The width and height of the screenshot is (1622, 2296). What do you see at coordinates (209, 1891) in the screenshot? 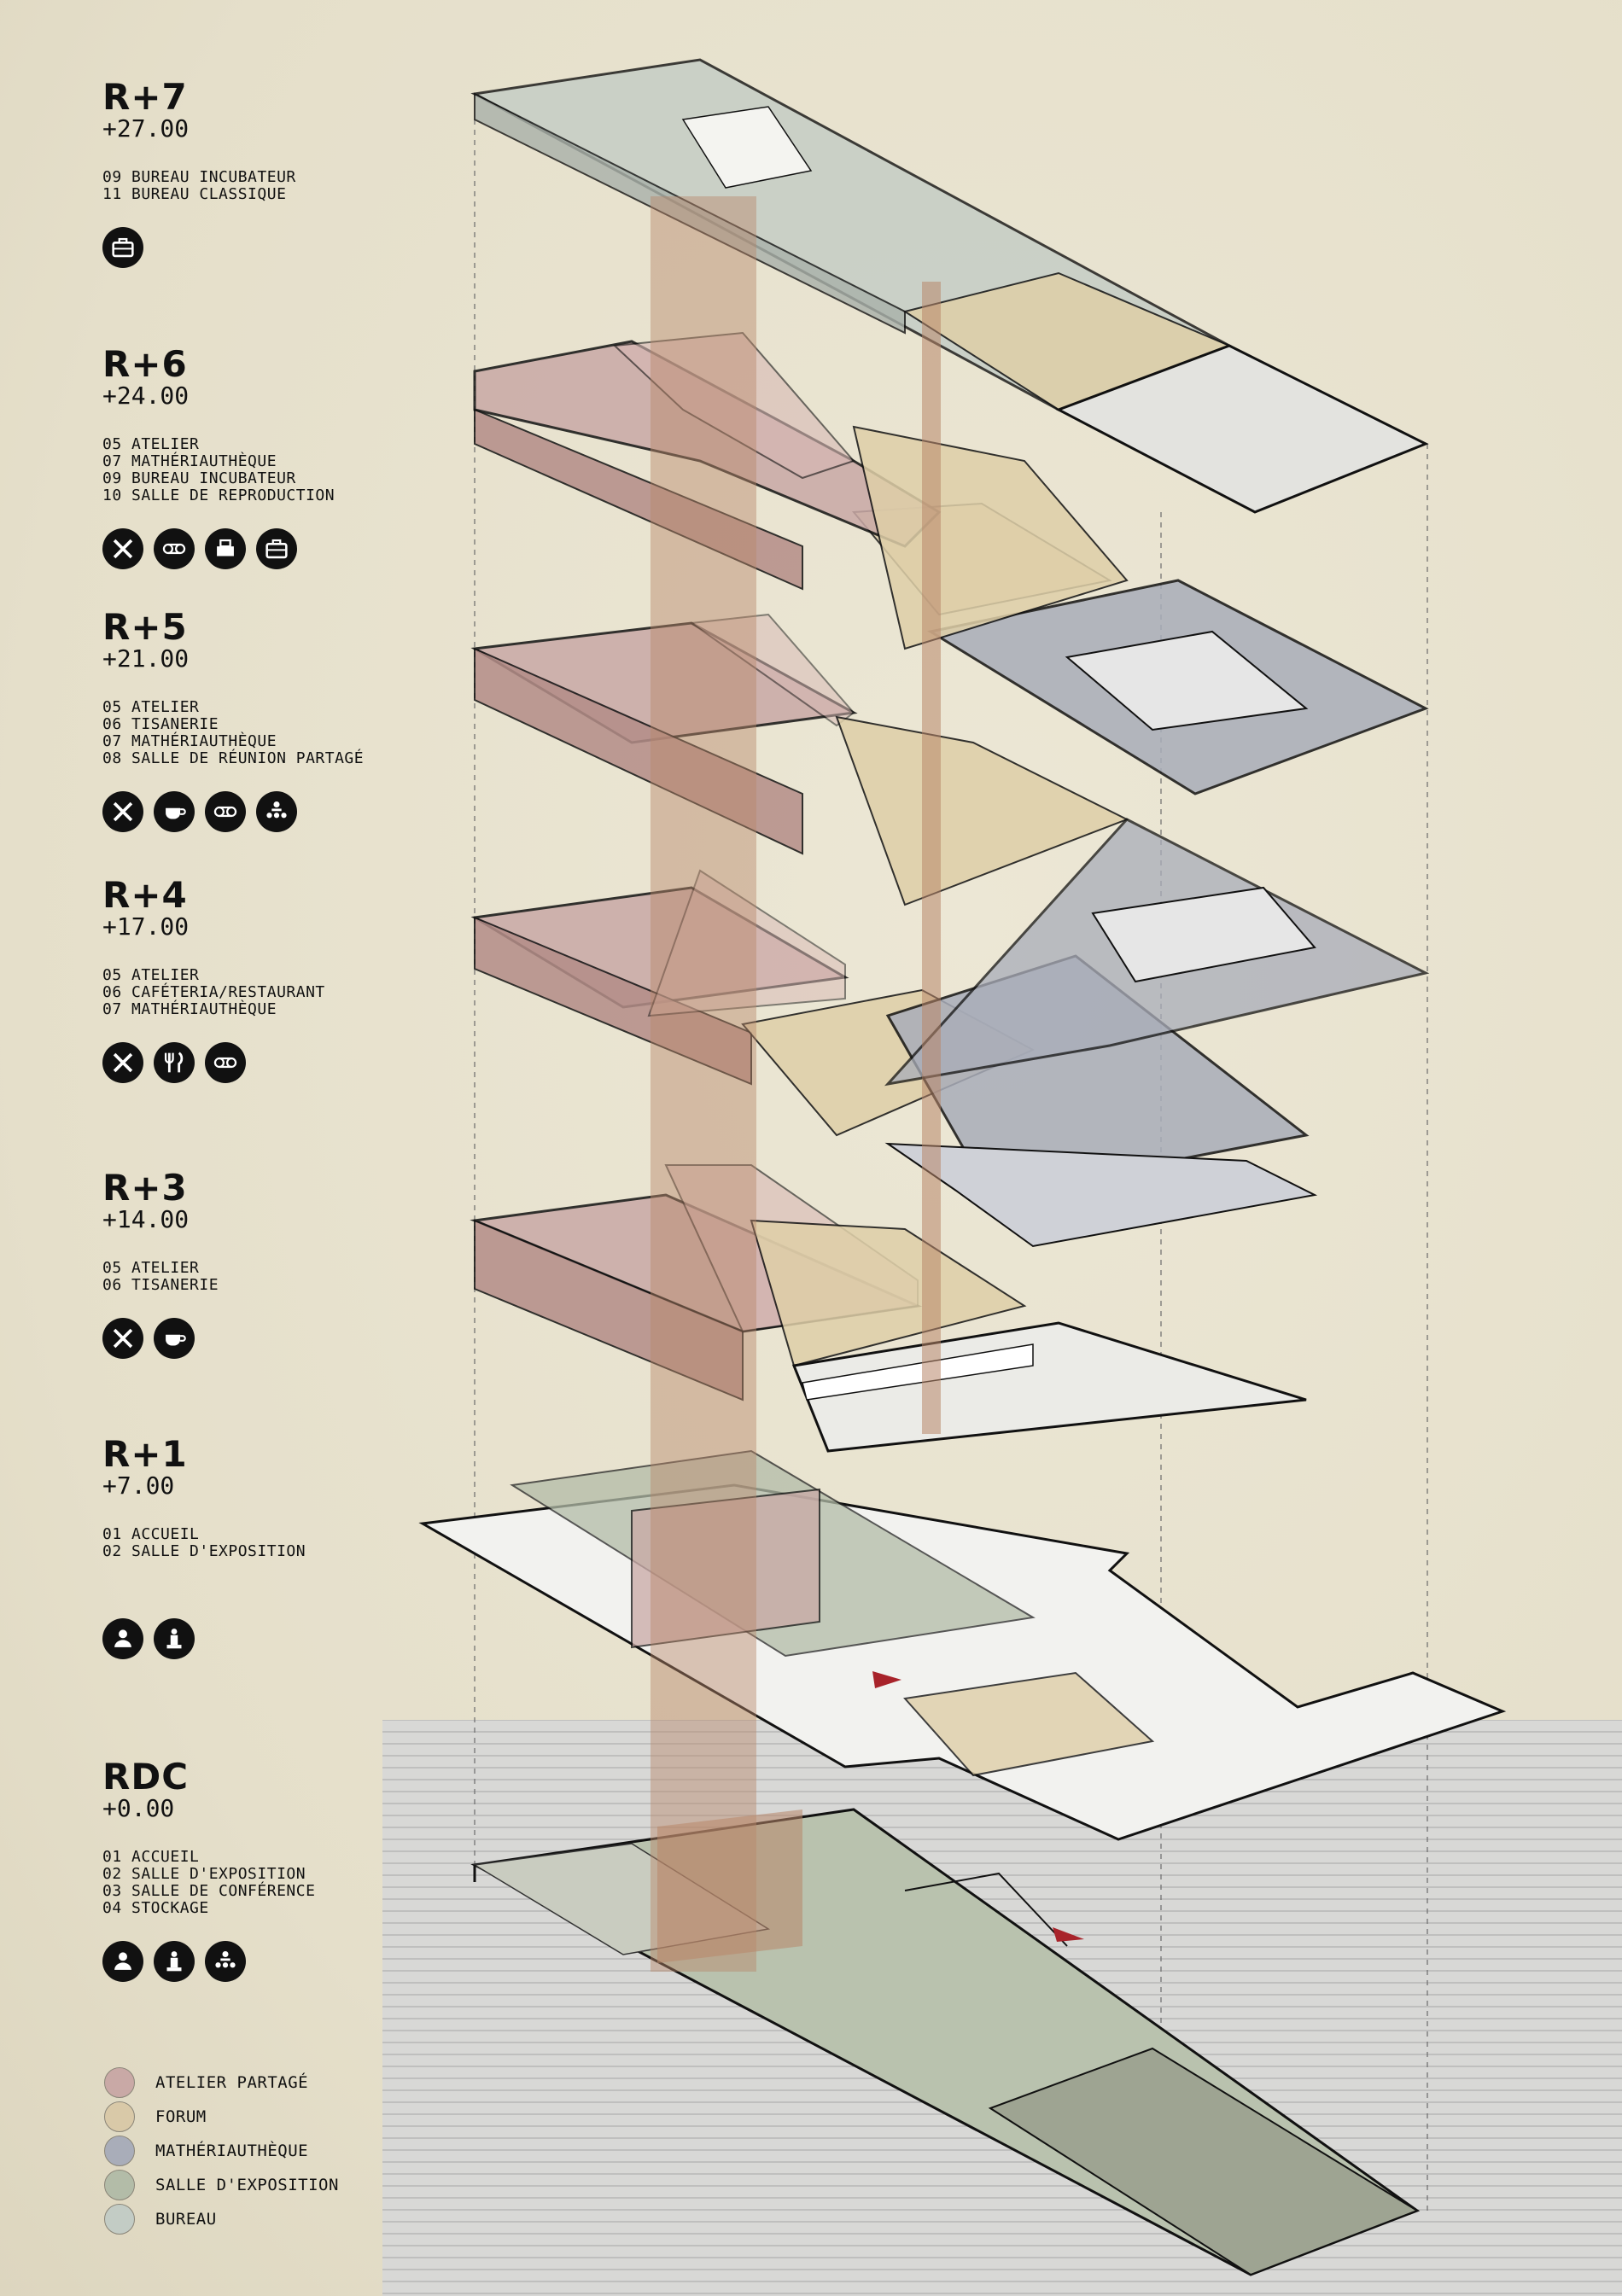
I see `room-item: 03 SALLE DE CONFÉRENCE` at bounding box center [209, 1891].